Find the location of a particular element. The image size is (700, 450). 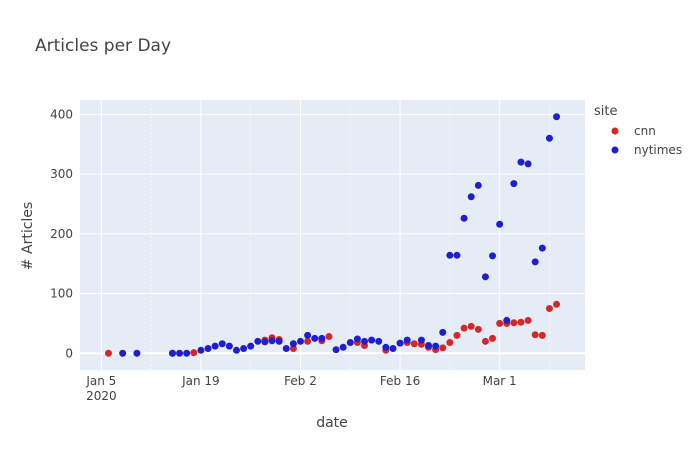

chart-title: Articles per Day is located at coordinates (103, 46).